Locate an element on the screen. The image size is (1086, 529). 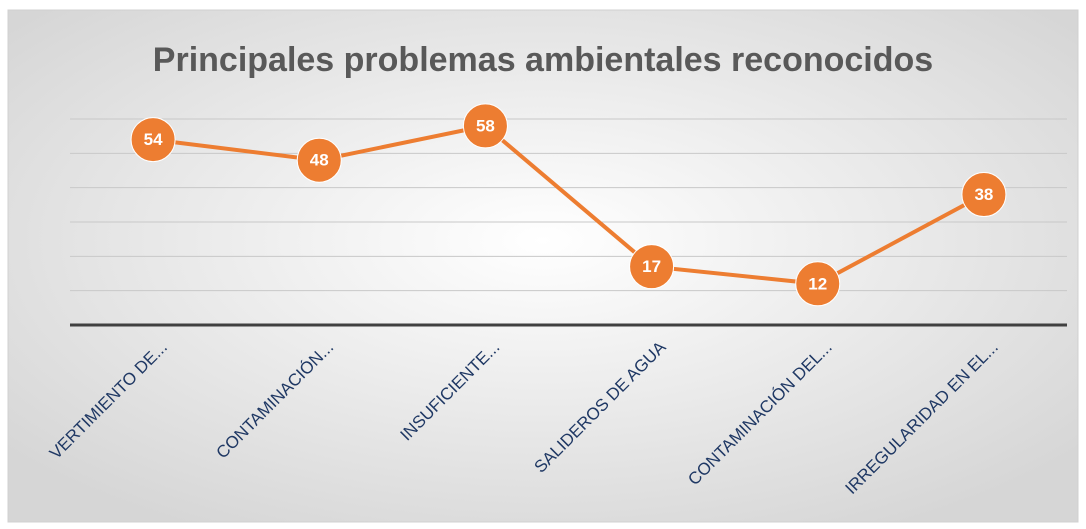
data-label: 38 is located at coordinates (983, 194).